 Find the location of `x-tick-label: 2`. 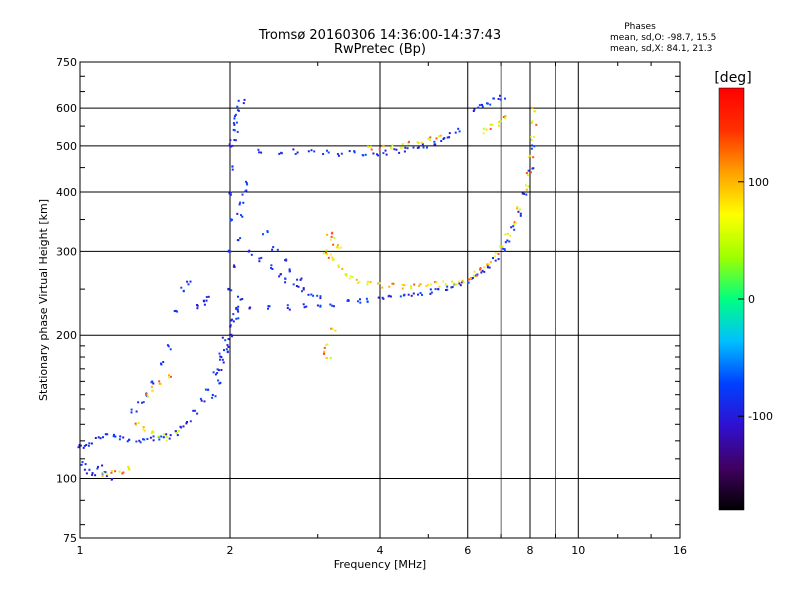

x-tick-label: 2 is located at coordinates (230, 550).